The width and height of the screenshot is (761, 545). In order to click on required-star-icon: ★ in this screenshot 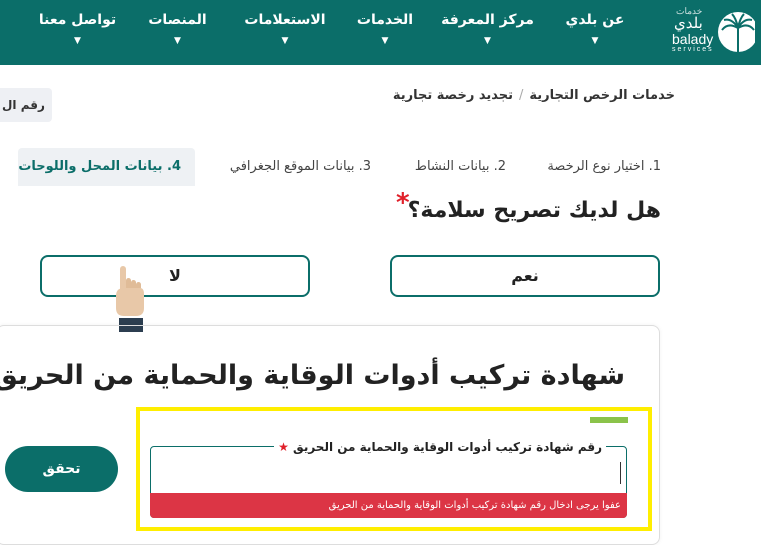, I will do `click(283, 447)`.